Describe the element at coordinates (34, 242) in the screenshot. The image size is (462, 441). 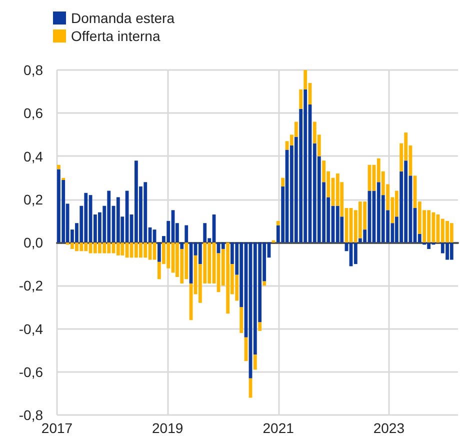
I see `y-tick-label: 0,0` at that location.